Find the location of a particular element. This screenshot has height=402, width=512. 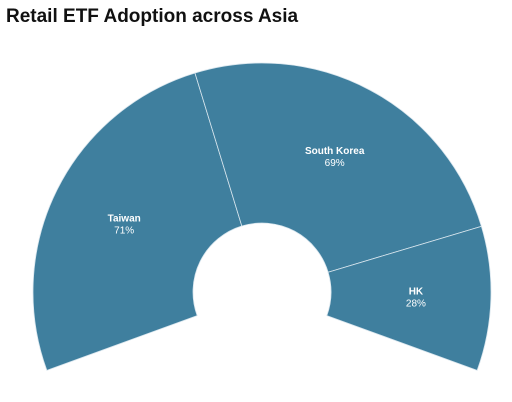

segment-value-south-korea: 69% is located at coordinates (335, 163).